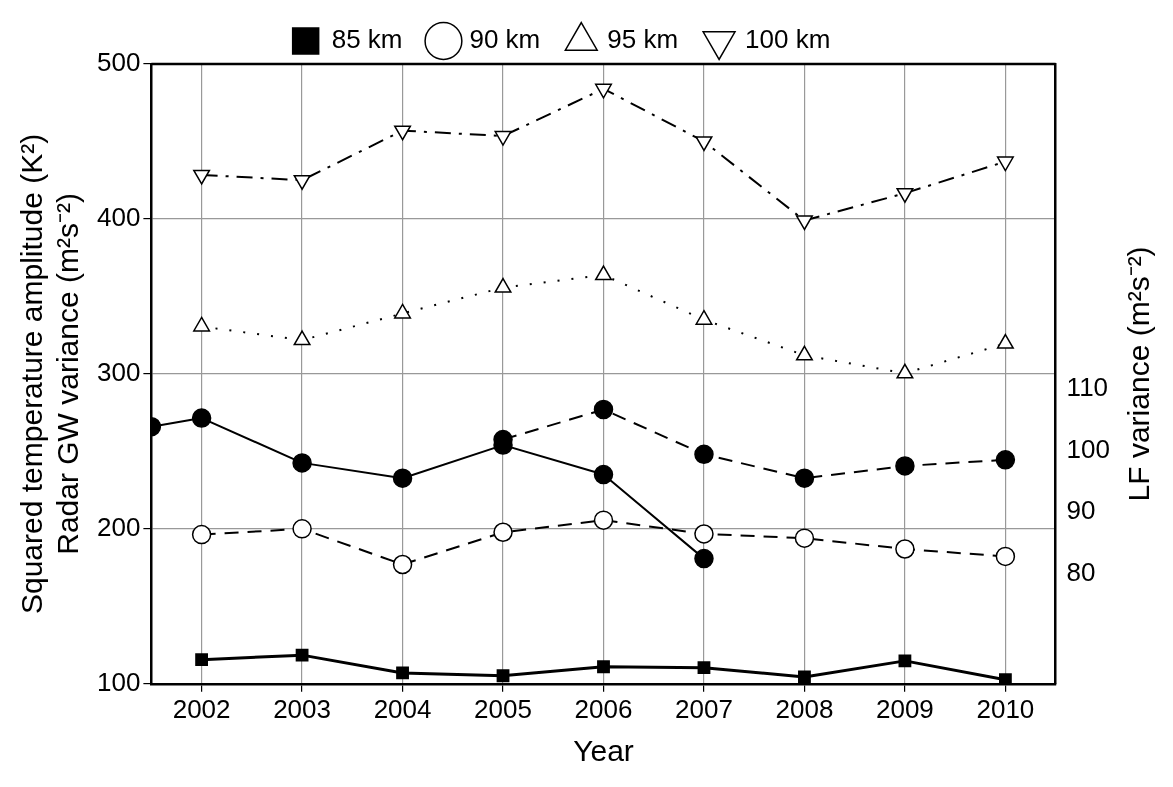 The width and height of the screenshot is (1173, 787). Describe the element at coordinates (704, 708) in the screenshot. I see `x-tick-label: 2007` at that location.